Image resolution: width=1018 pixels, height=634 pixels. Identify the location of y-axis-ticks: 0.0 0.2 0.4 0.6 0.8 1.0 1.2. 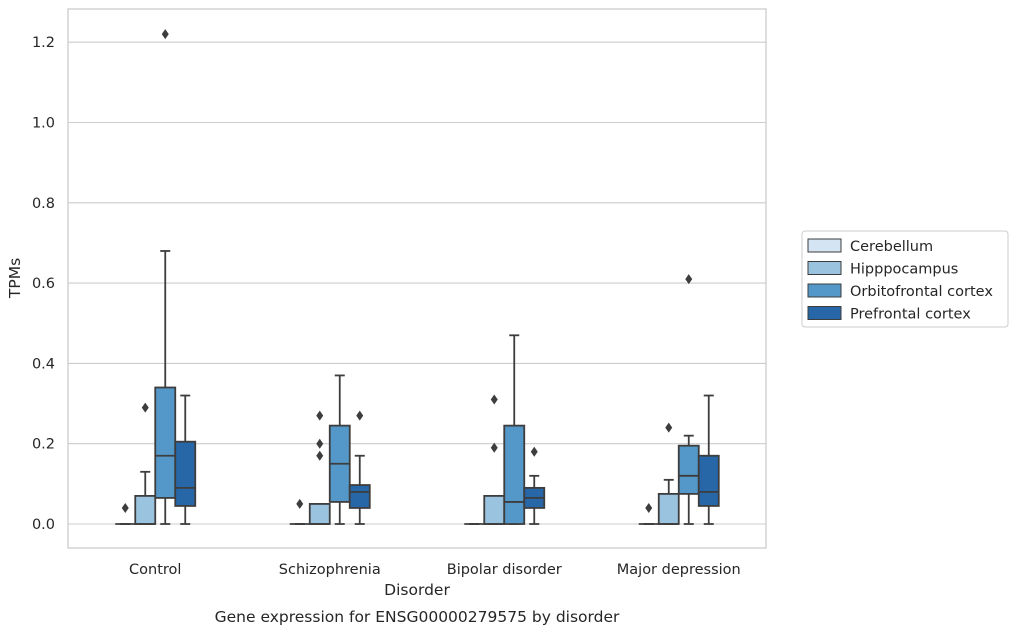
(43, 284).